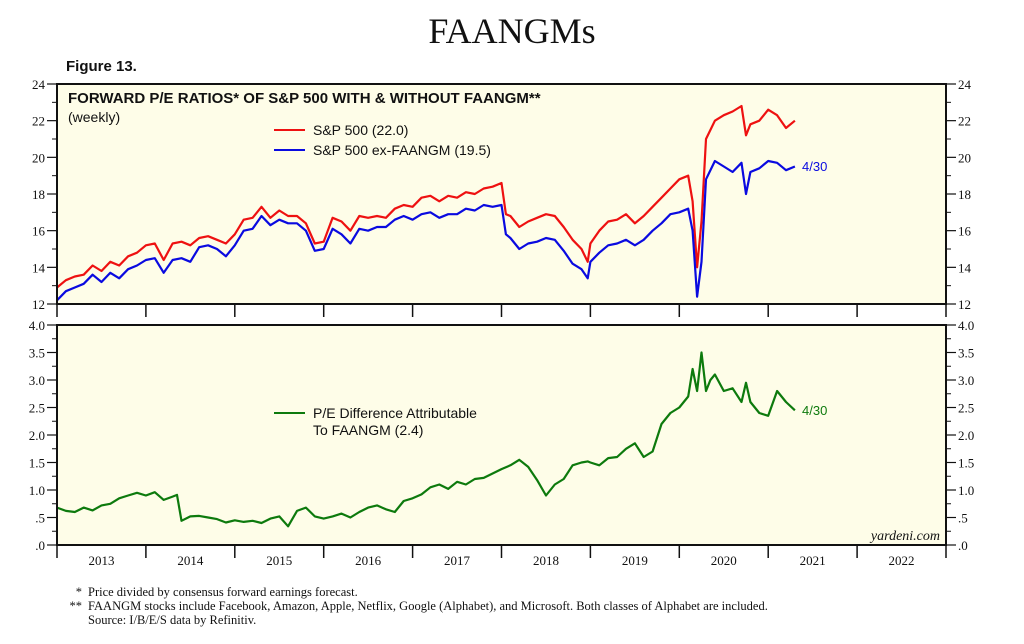 This screenshot has height=644, width=1024. What do you see at coordinates (101, 560) in the screenshot?
I see `x-tick-label: 2013` at bounding box center [101, 560].